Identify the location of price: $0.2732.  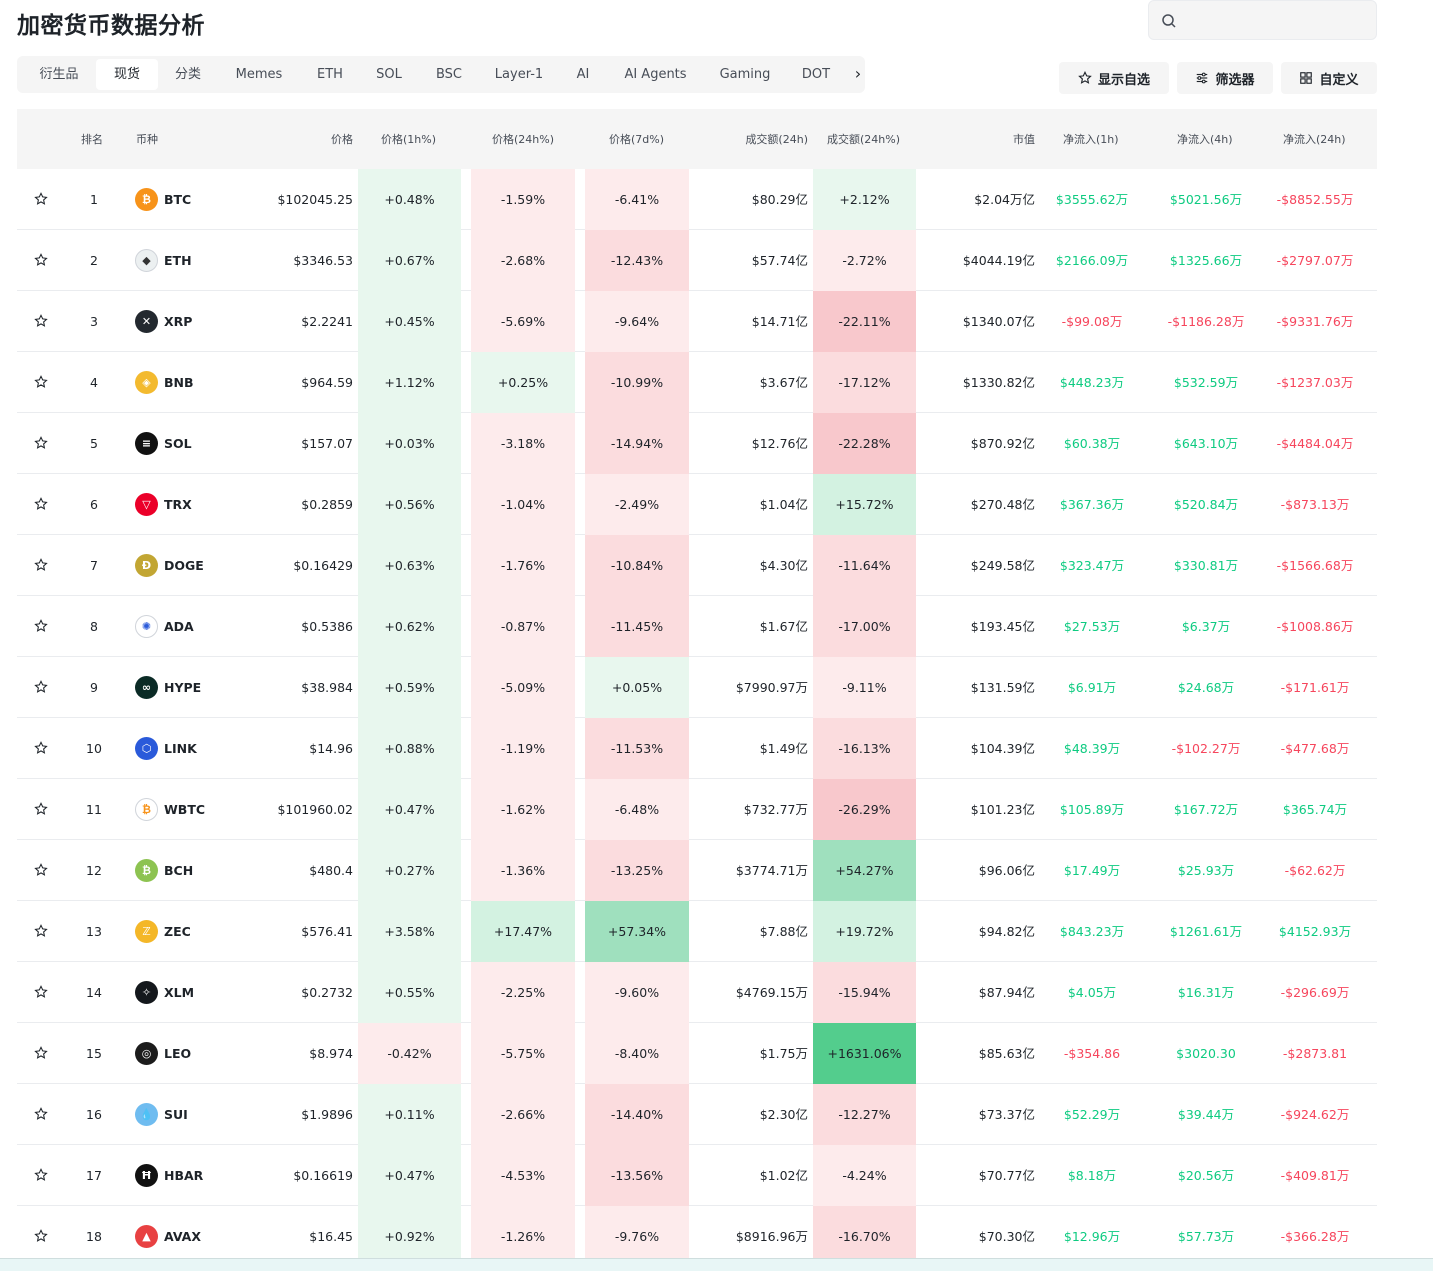
(327, 992).